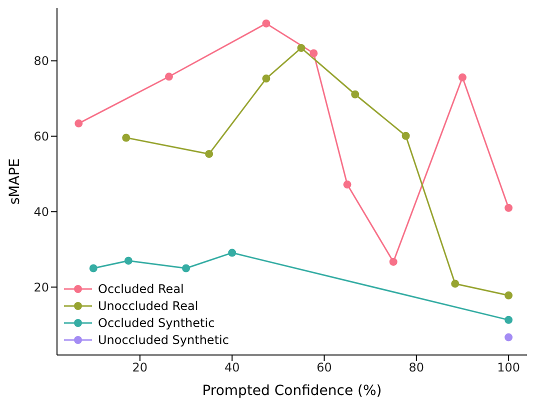 The height and width of the screenshot is (411, 539). What do you see at coordinates (156, 323) in the screenshot?
I see `legend-label: Occluded Synthetic` at bounding box center [156, 323].